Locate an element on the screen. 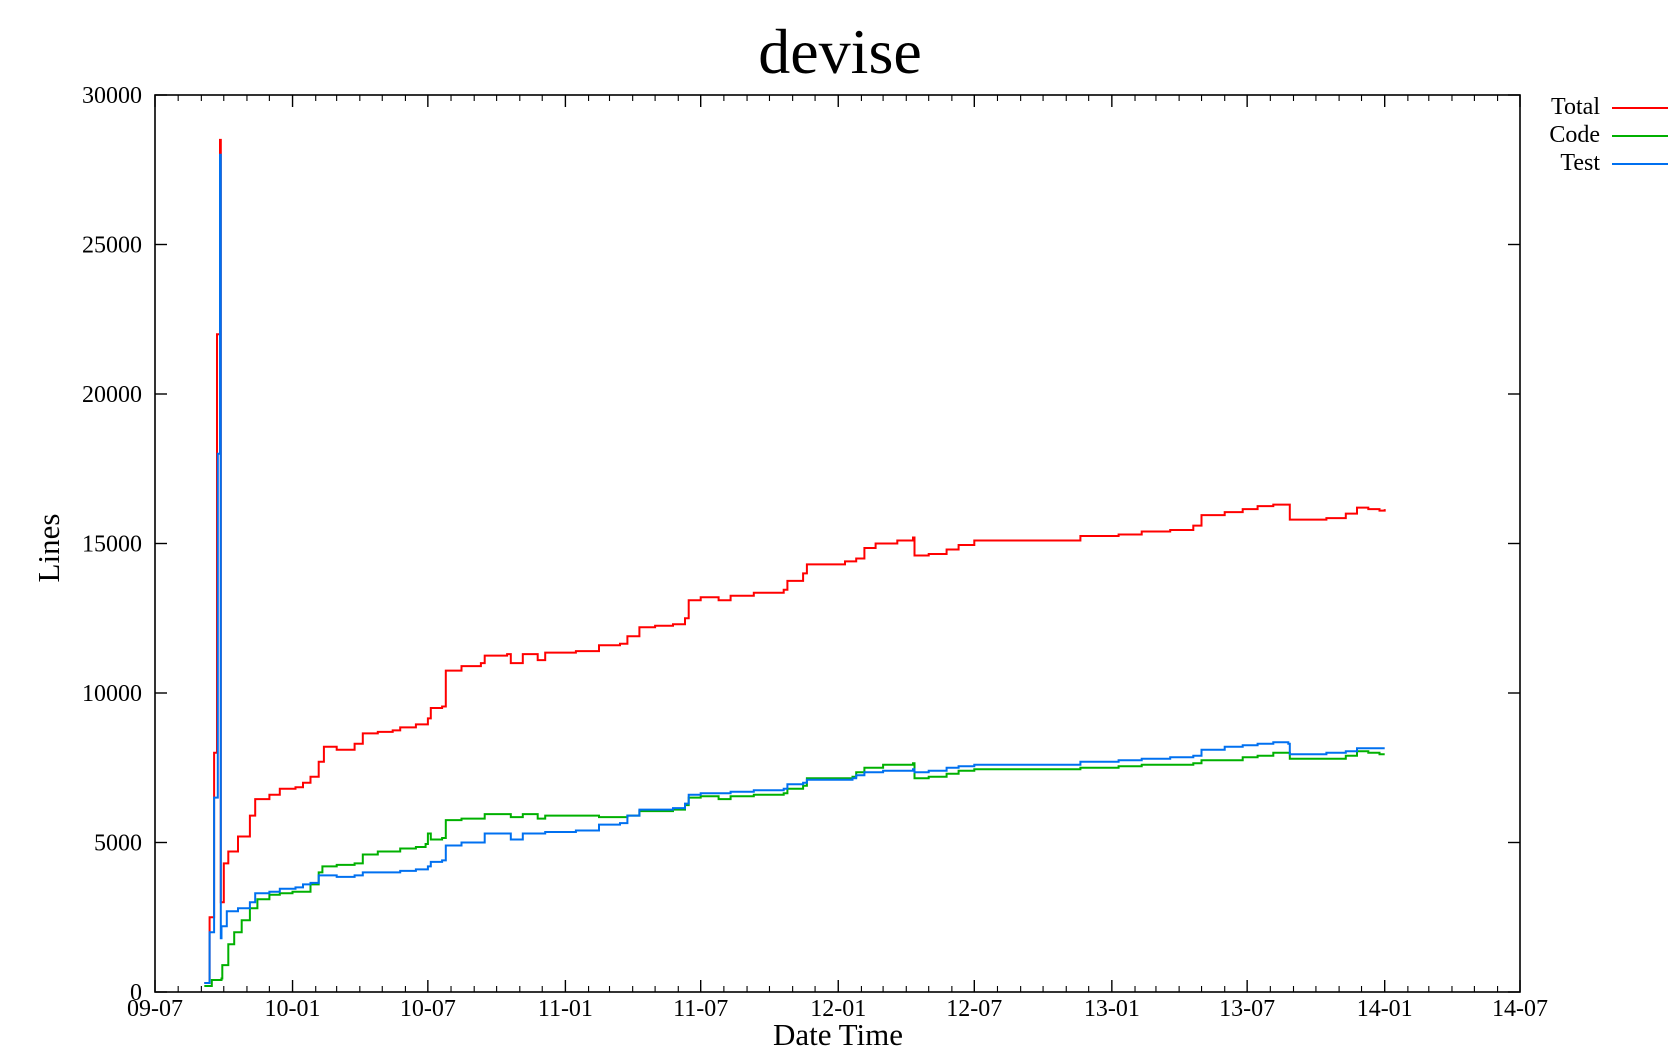 Image resolution: width=1680 pixels, height=1050 pixels. x-tick-label: 09-07 is located at coordinates (155, 1009).